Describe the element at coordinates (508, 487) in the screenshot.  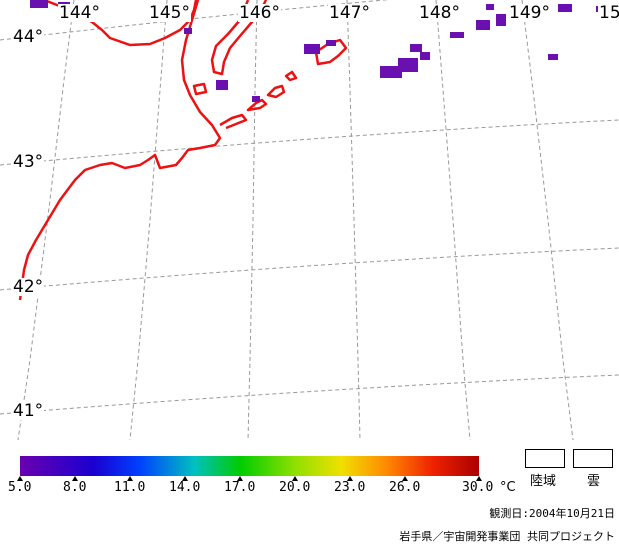
I see `temperature-unit: °C` at that location.